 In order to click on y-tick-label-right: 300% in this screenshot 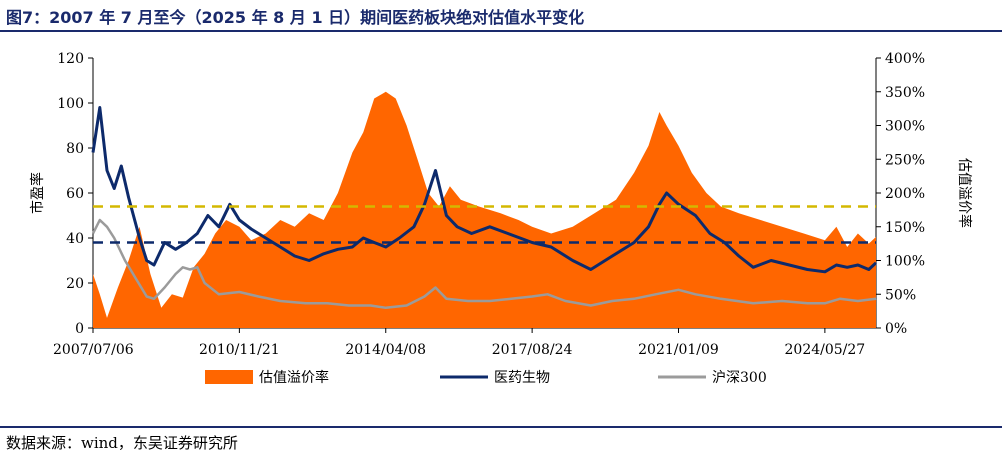, I will do `click(905, 127)`.